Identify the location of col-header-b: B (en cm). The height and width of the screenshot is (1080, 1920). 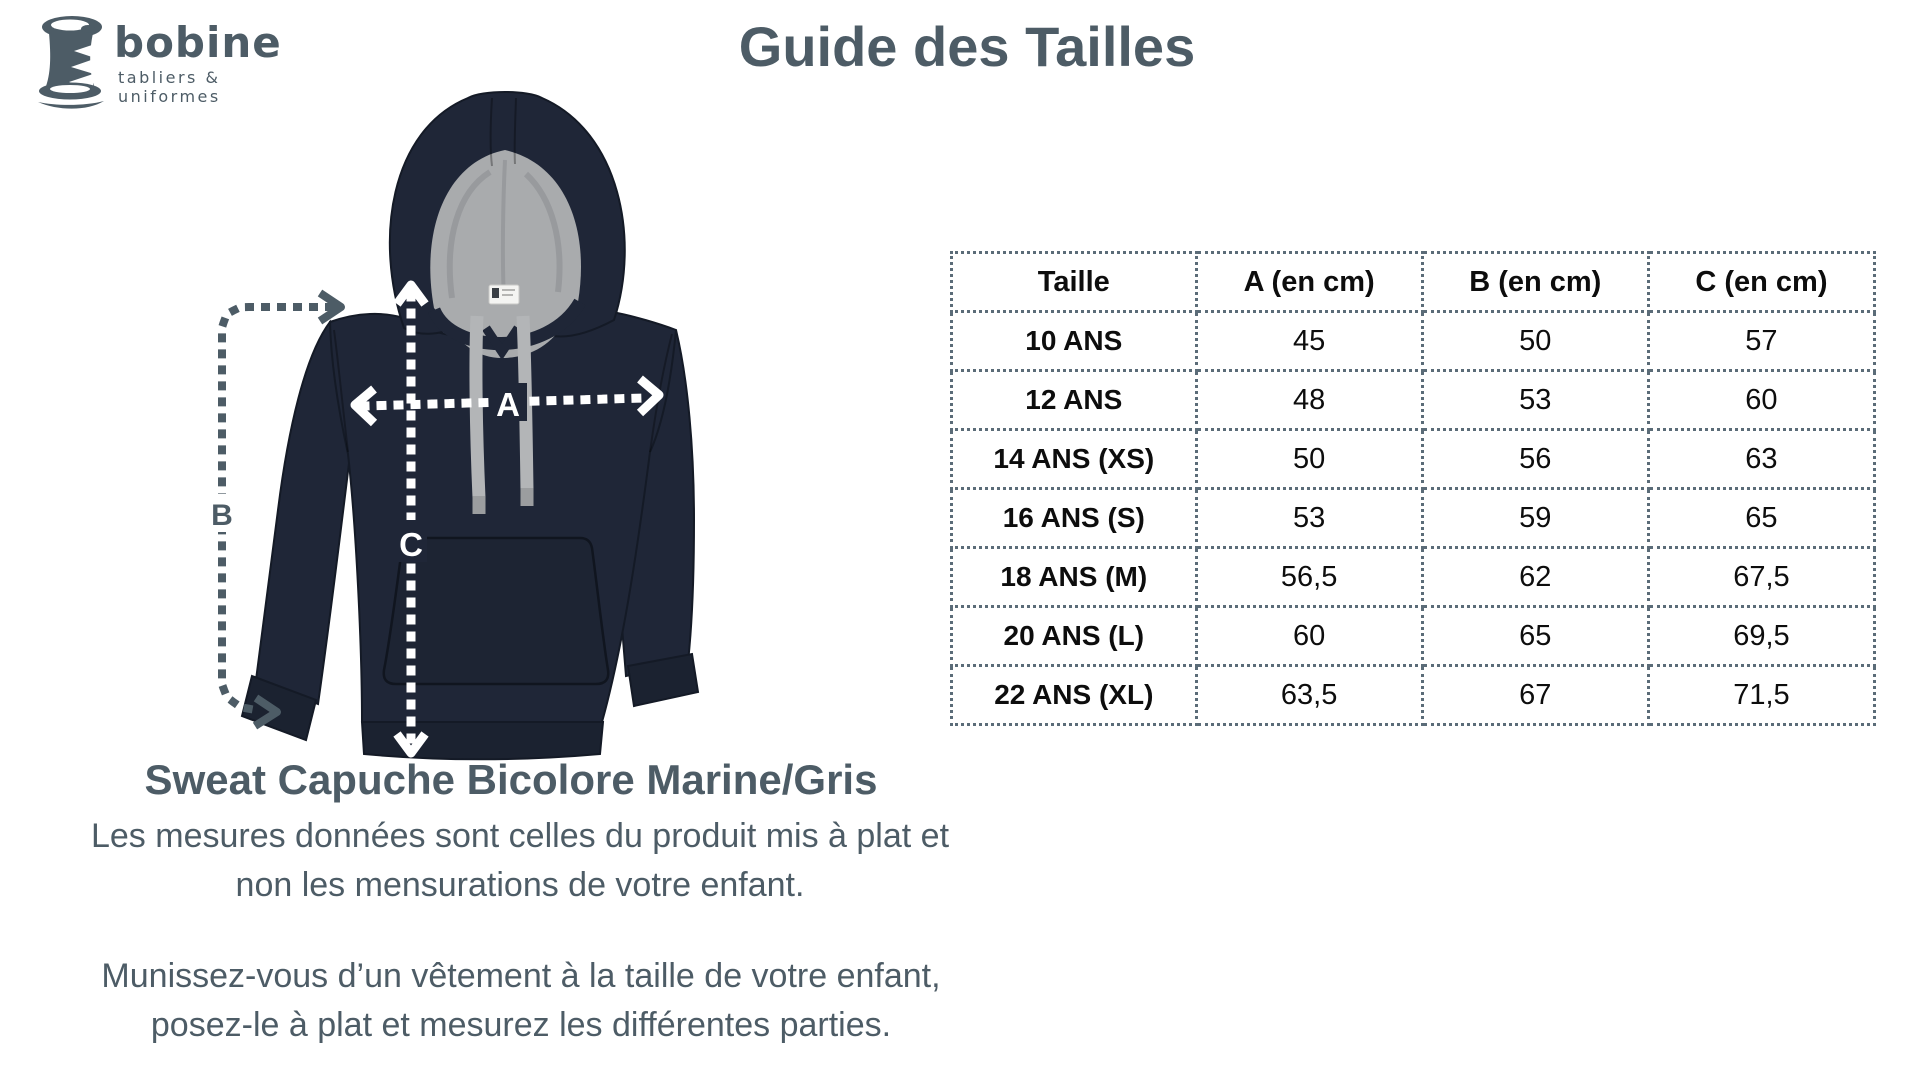
(1535, 282).